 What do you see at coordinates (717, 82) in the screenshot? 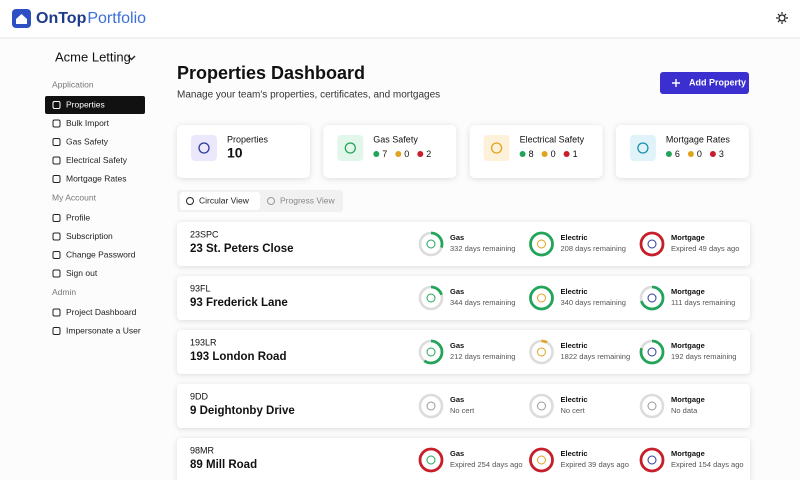
I see `add-property-label: Add Property` at bounding box center [717, 82].